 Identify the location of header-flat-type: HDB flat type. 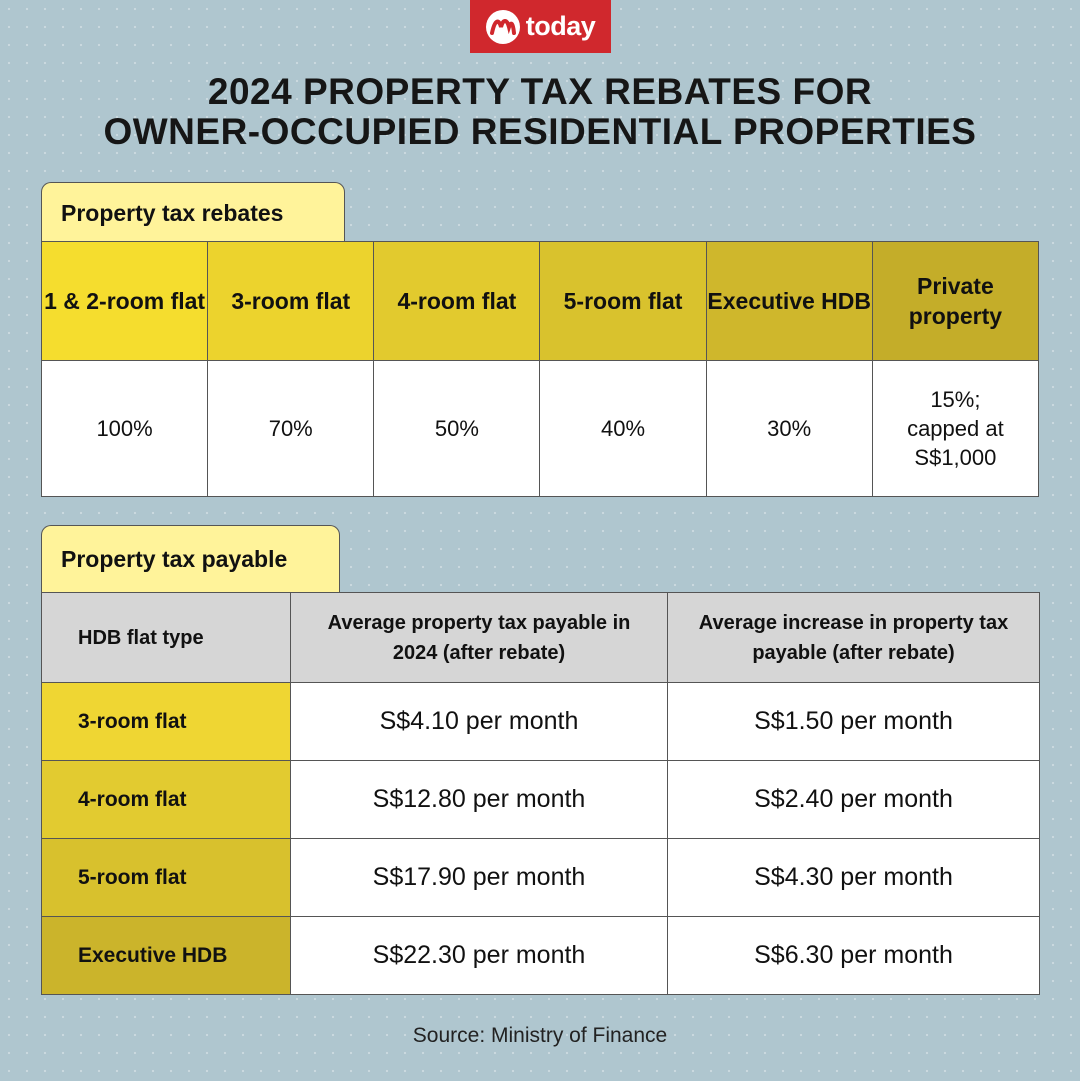
(166, 637).